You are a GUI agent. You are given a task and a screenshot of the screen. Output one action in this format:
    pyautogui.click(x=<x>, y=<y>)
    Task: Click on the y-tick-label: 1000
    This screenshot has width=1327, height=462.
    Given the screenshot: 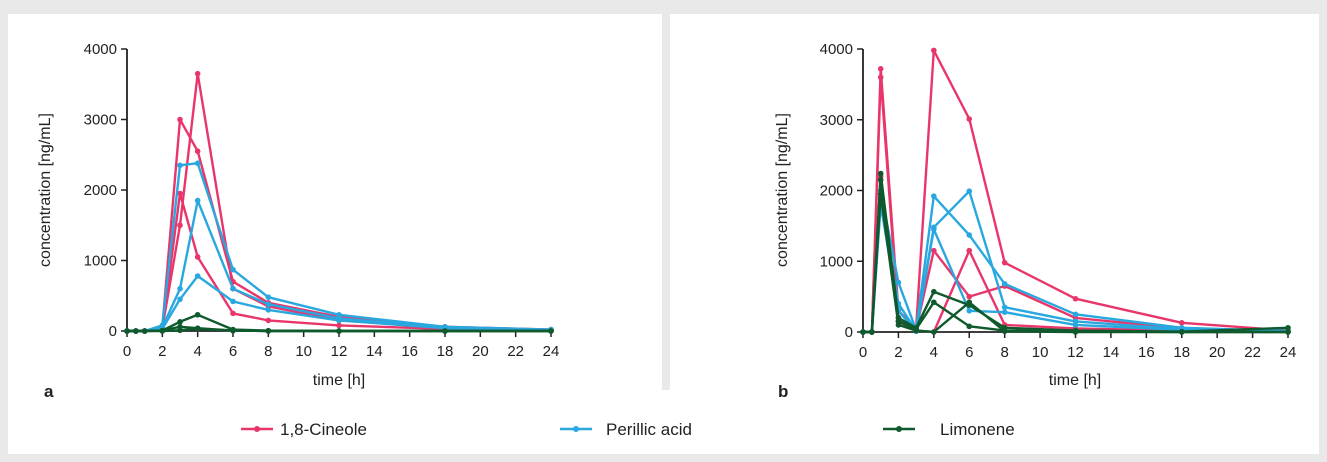 What is the action you would take?
    pyautogui.click(x=100, y=261)
    